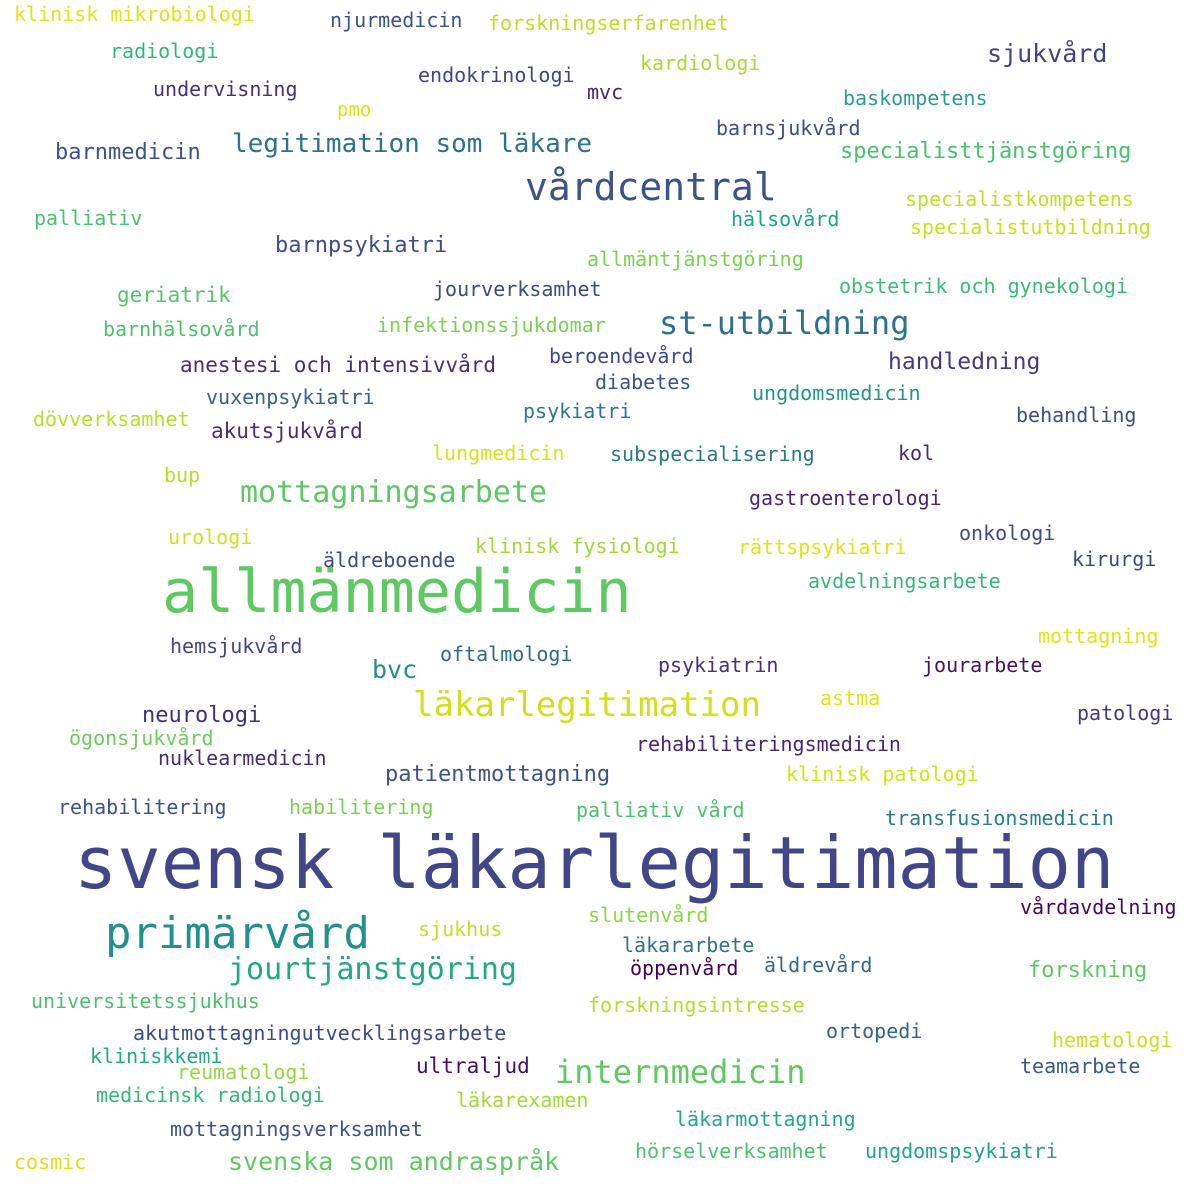  What do you see at coordinates (498, 774) in the screenshot?
I see `cloud-word: patientmottagning` at bounding box center [498, 774].